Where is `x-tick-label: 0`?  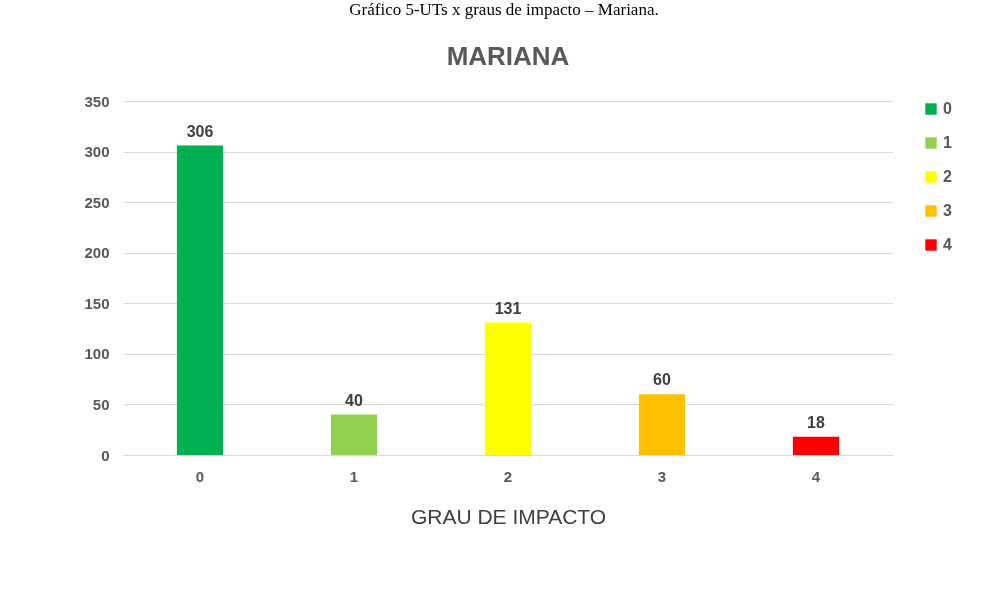 x-tick-label: 0 is located at coordinates (200, 476).